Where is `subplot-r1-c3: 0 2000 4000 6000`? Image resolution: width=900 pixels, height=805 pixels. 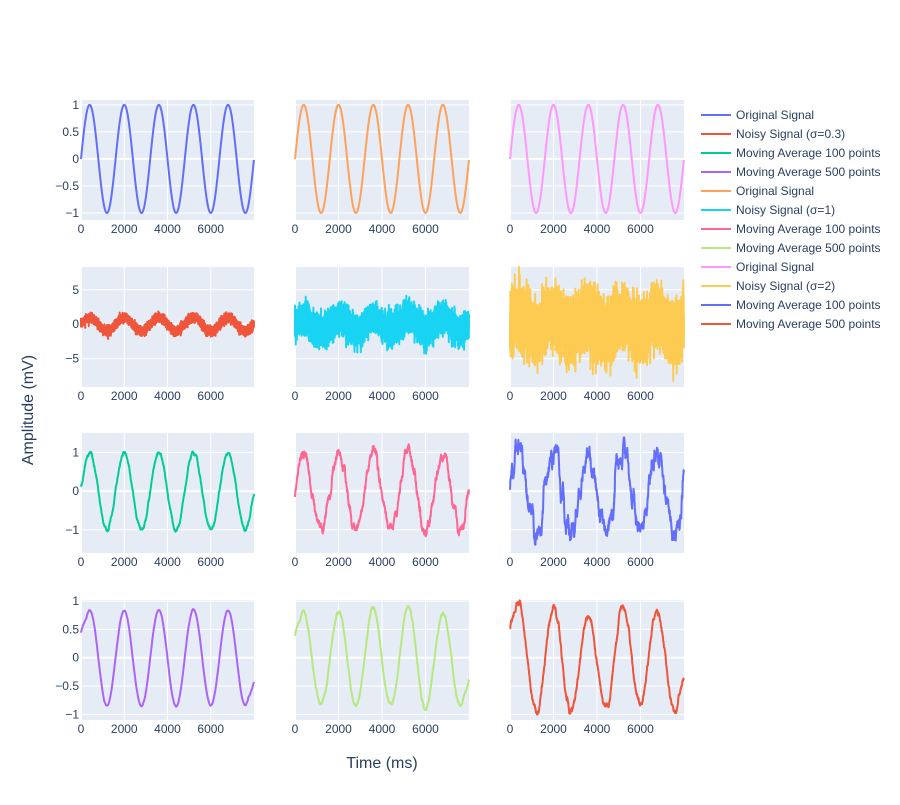 subplot-r1-c3: 0 2000 4000 6000 is located at coordinates (595, 168).